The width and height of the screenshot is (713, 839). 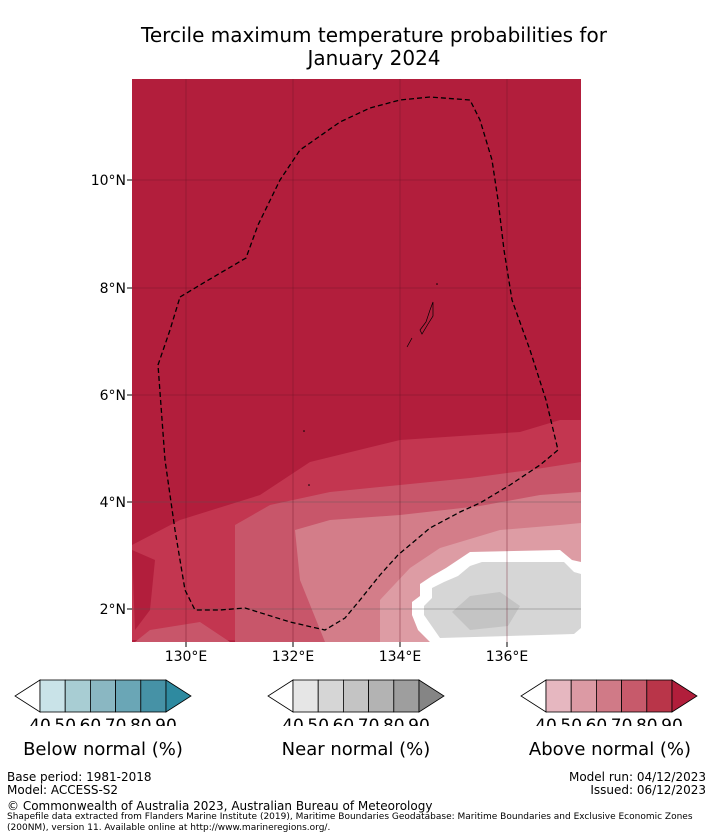 I want to click on lon-axis: 130°E 132°E 134°E 136°E, so click(x=347, y=653).